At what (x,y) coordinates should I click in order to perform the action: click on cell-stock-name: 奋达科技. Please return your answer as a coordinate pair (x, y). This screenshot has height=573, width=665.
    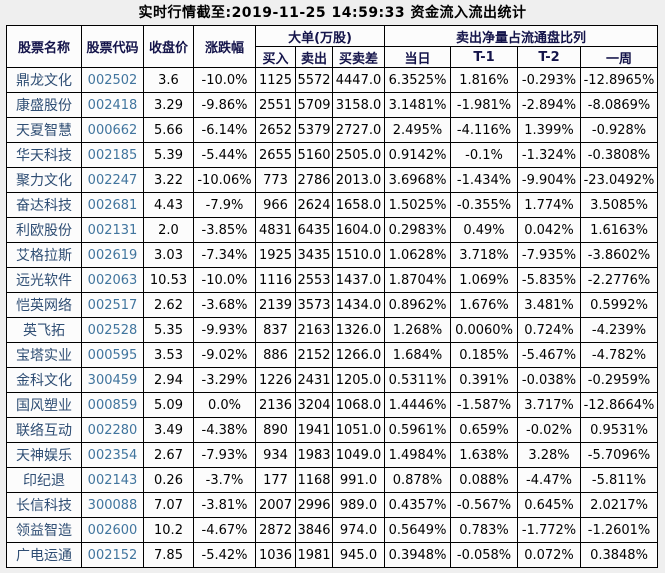
    Looking at the image, I should click on (44, 205).